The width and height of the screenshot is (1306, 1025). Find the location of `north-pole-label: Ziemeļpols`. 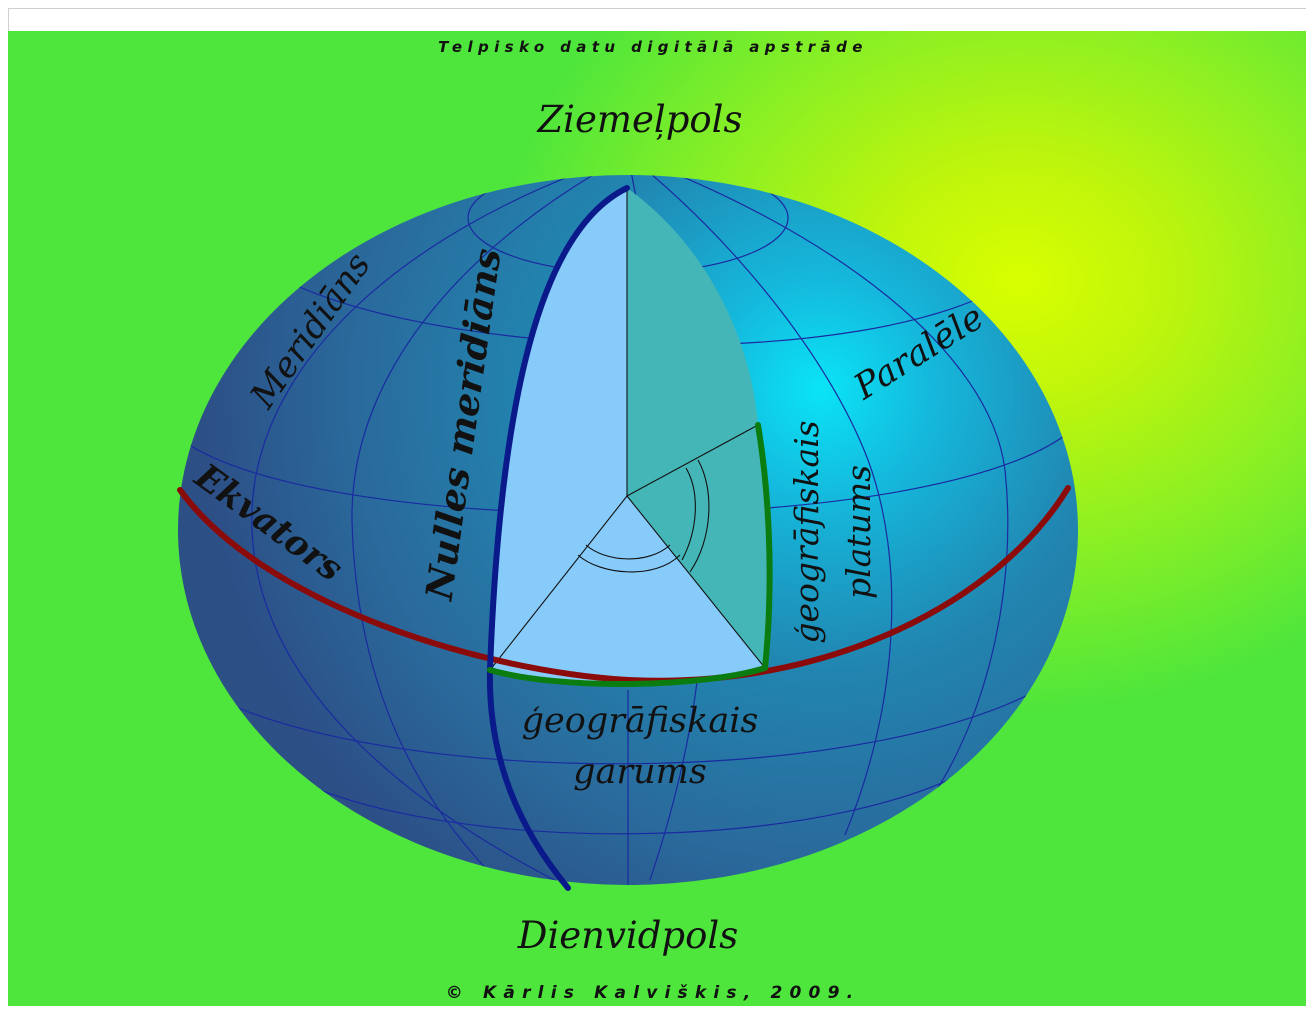

north-pole-label: Ziemeļpols is located at coordinates (639, 119).